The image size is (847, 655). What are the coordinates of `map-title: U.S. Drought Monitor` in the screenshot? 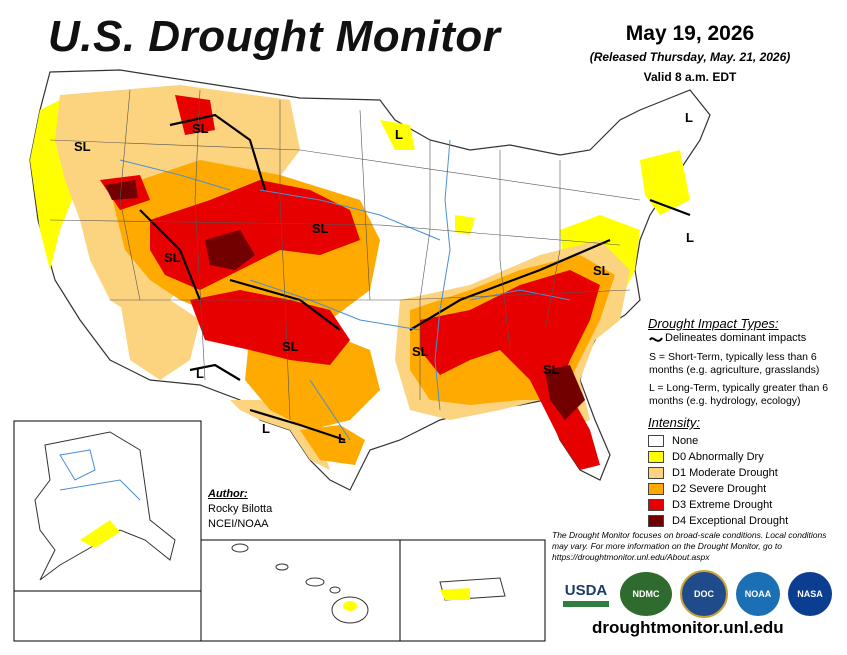 It's located at (274, 36).